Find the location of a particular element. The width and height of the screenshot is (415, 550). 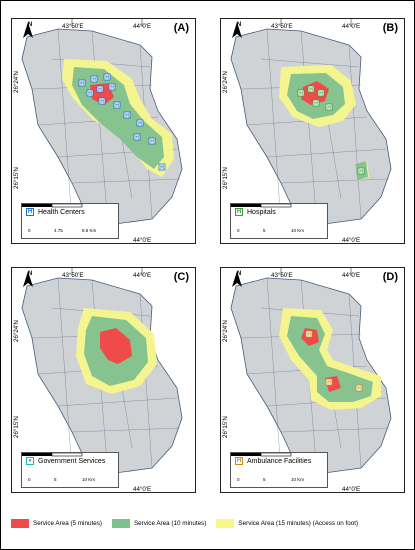

facility-legend: ● Government Services 0 5 10 Km is located at coordinates (70, 470).